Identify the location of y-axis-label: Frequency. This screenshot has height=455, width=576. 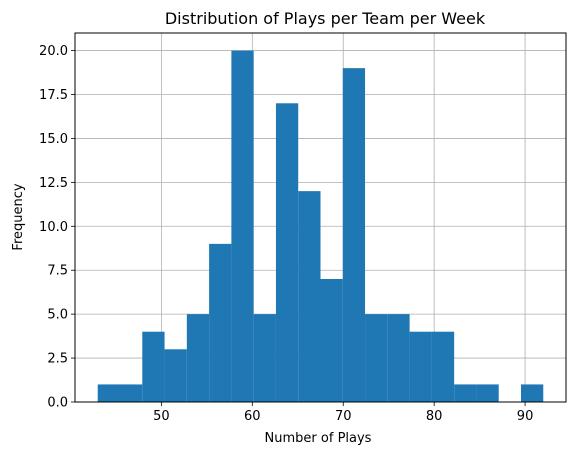
(18, 216).